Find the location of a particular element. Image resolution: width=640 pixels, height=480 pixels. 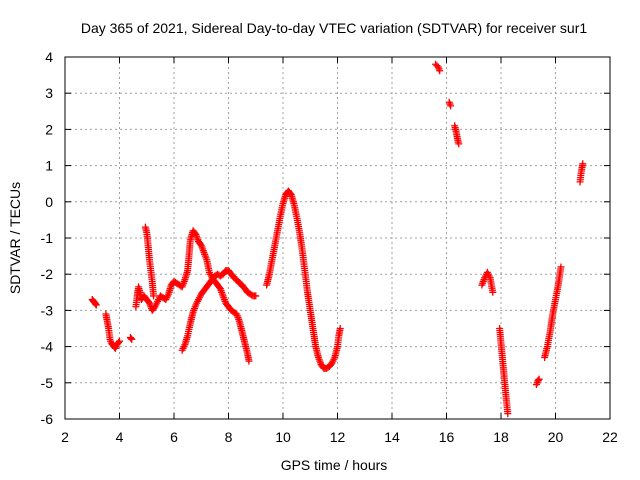

y-tick-label: -4 is located at coordinates (47, 347).